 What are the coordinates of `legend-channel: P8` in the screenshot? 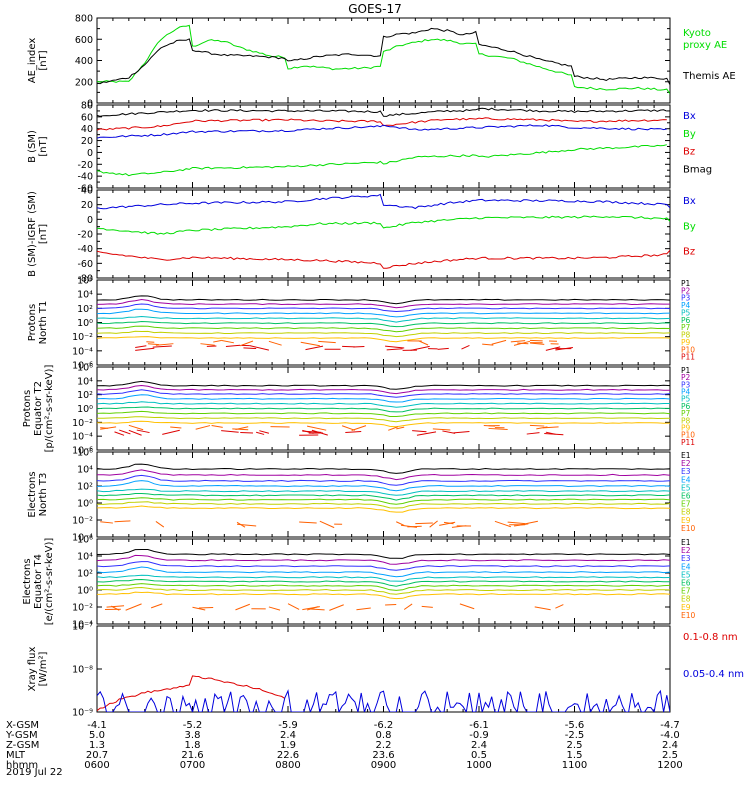 It's located at (686, 335).